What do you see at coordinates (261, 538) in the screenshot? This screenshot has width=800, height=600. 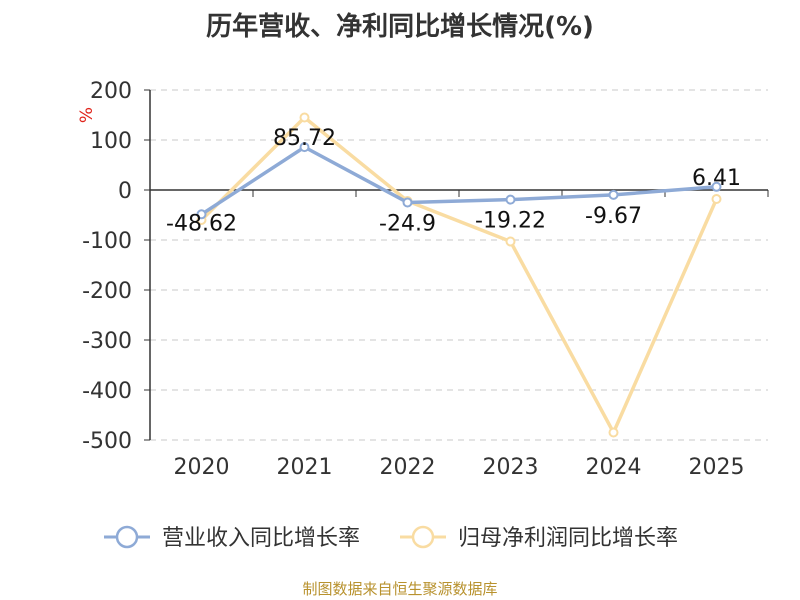 I see `legend-label-1: 营业收入同比增长率` at bounding box center [261, 538].